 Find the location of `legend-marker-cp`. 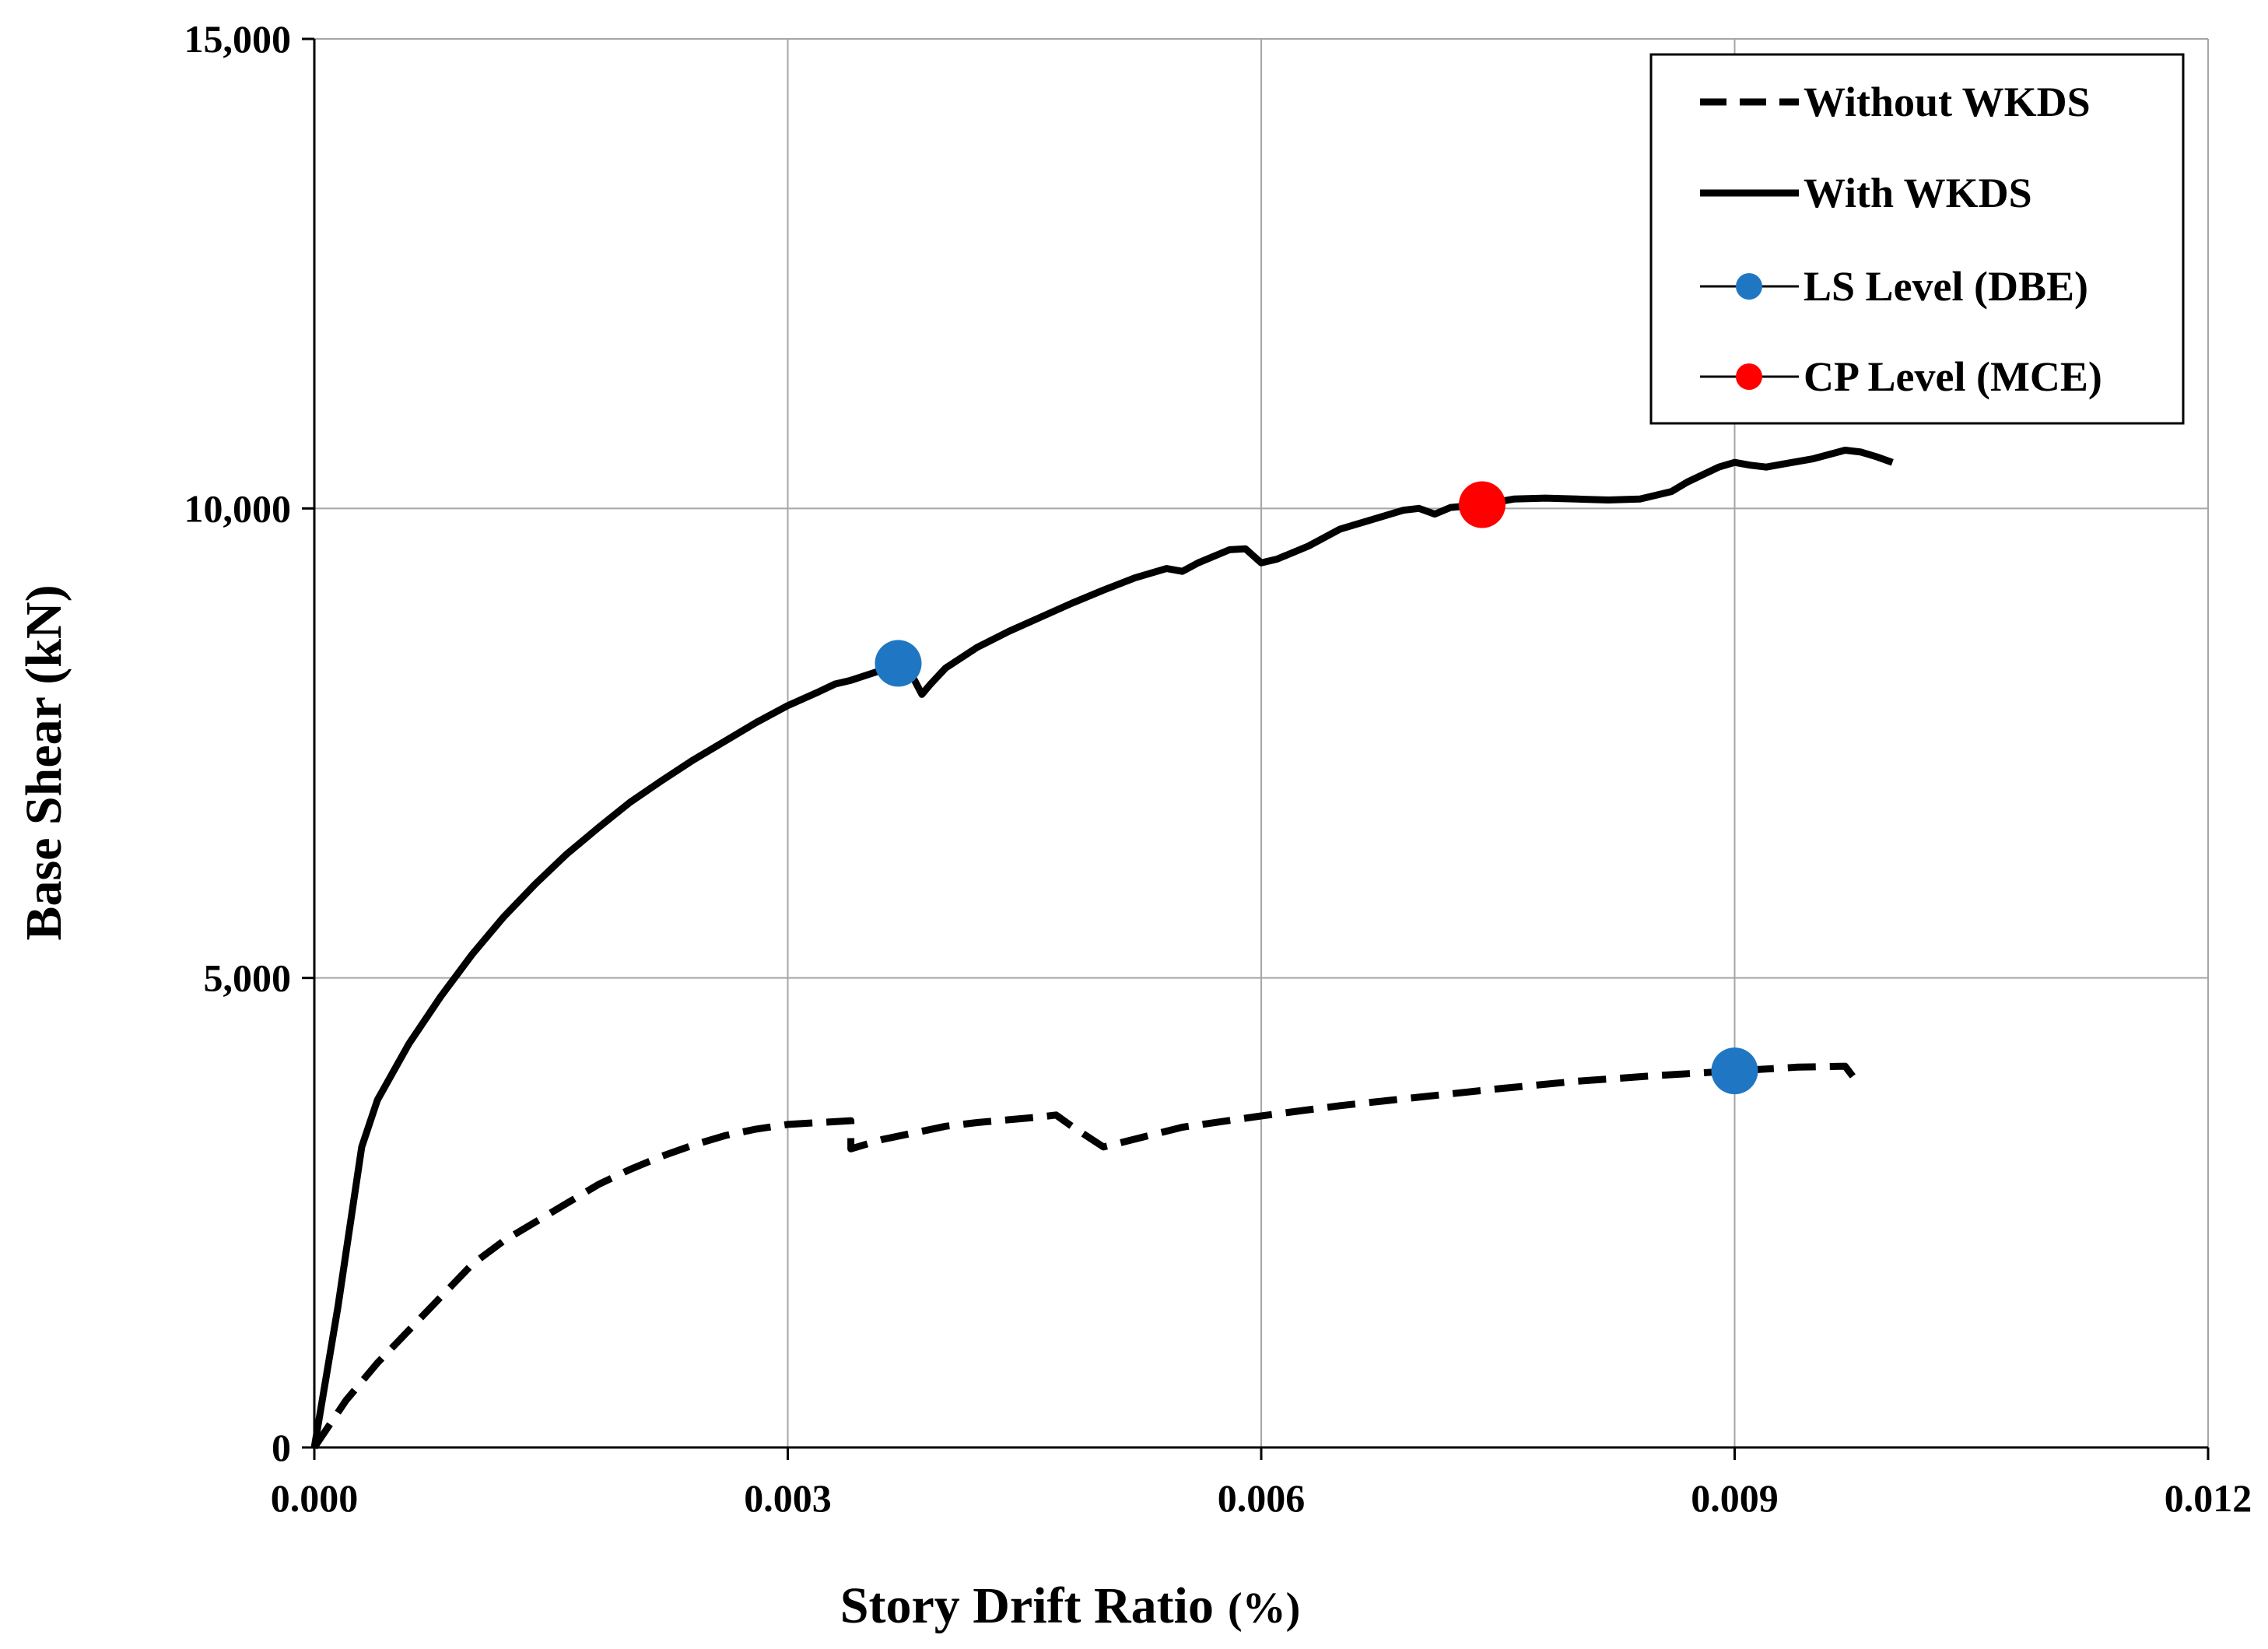

legend-marker-cp is located at coordinates (1749, 377).